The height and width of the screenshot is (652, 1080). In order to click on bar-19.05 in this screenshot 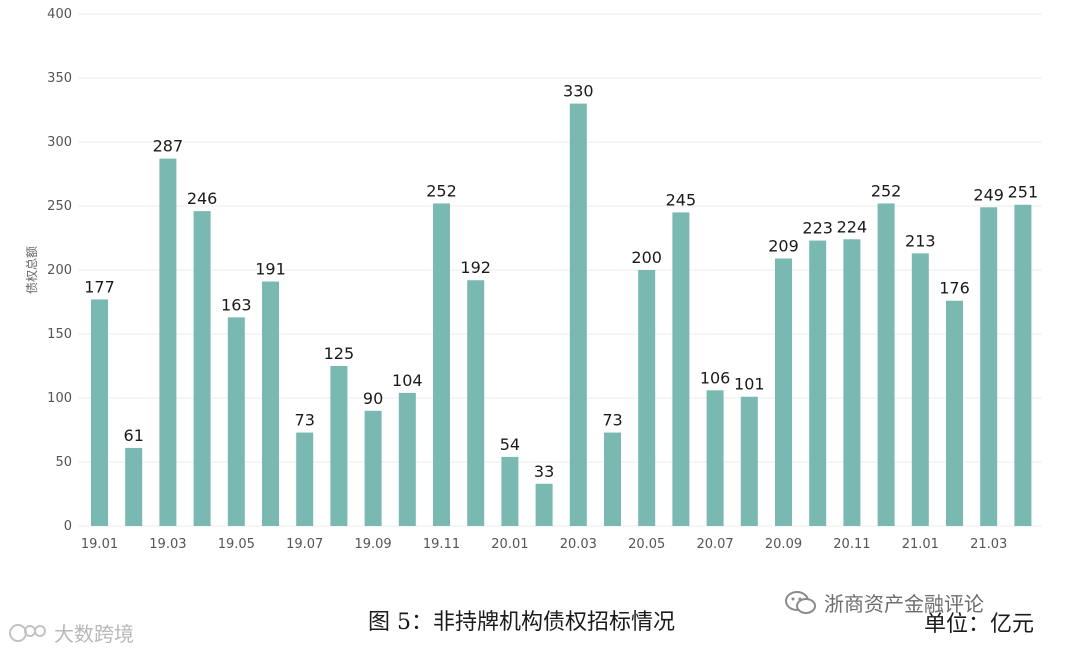, I will do `click(236, 421)`.